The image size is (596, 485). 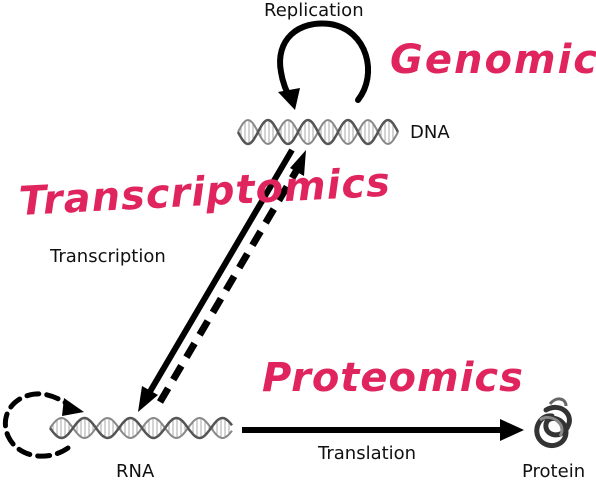 What do you see at coordinates (393, 378) in the screenshot?
I see `proteomics-annotation: Proteomics` at bounding box center [393, 378].